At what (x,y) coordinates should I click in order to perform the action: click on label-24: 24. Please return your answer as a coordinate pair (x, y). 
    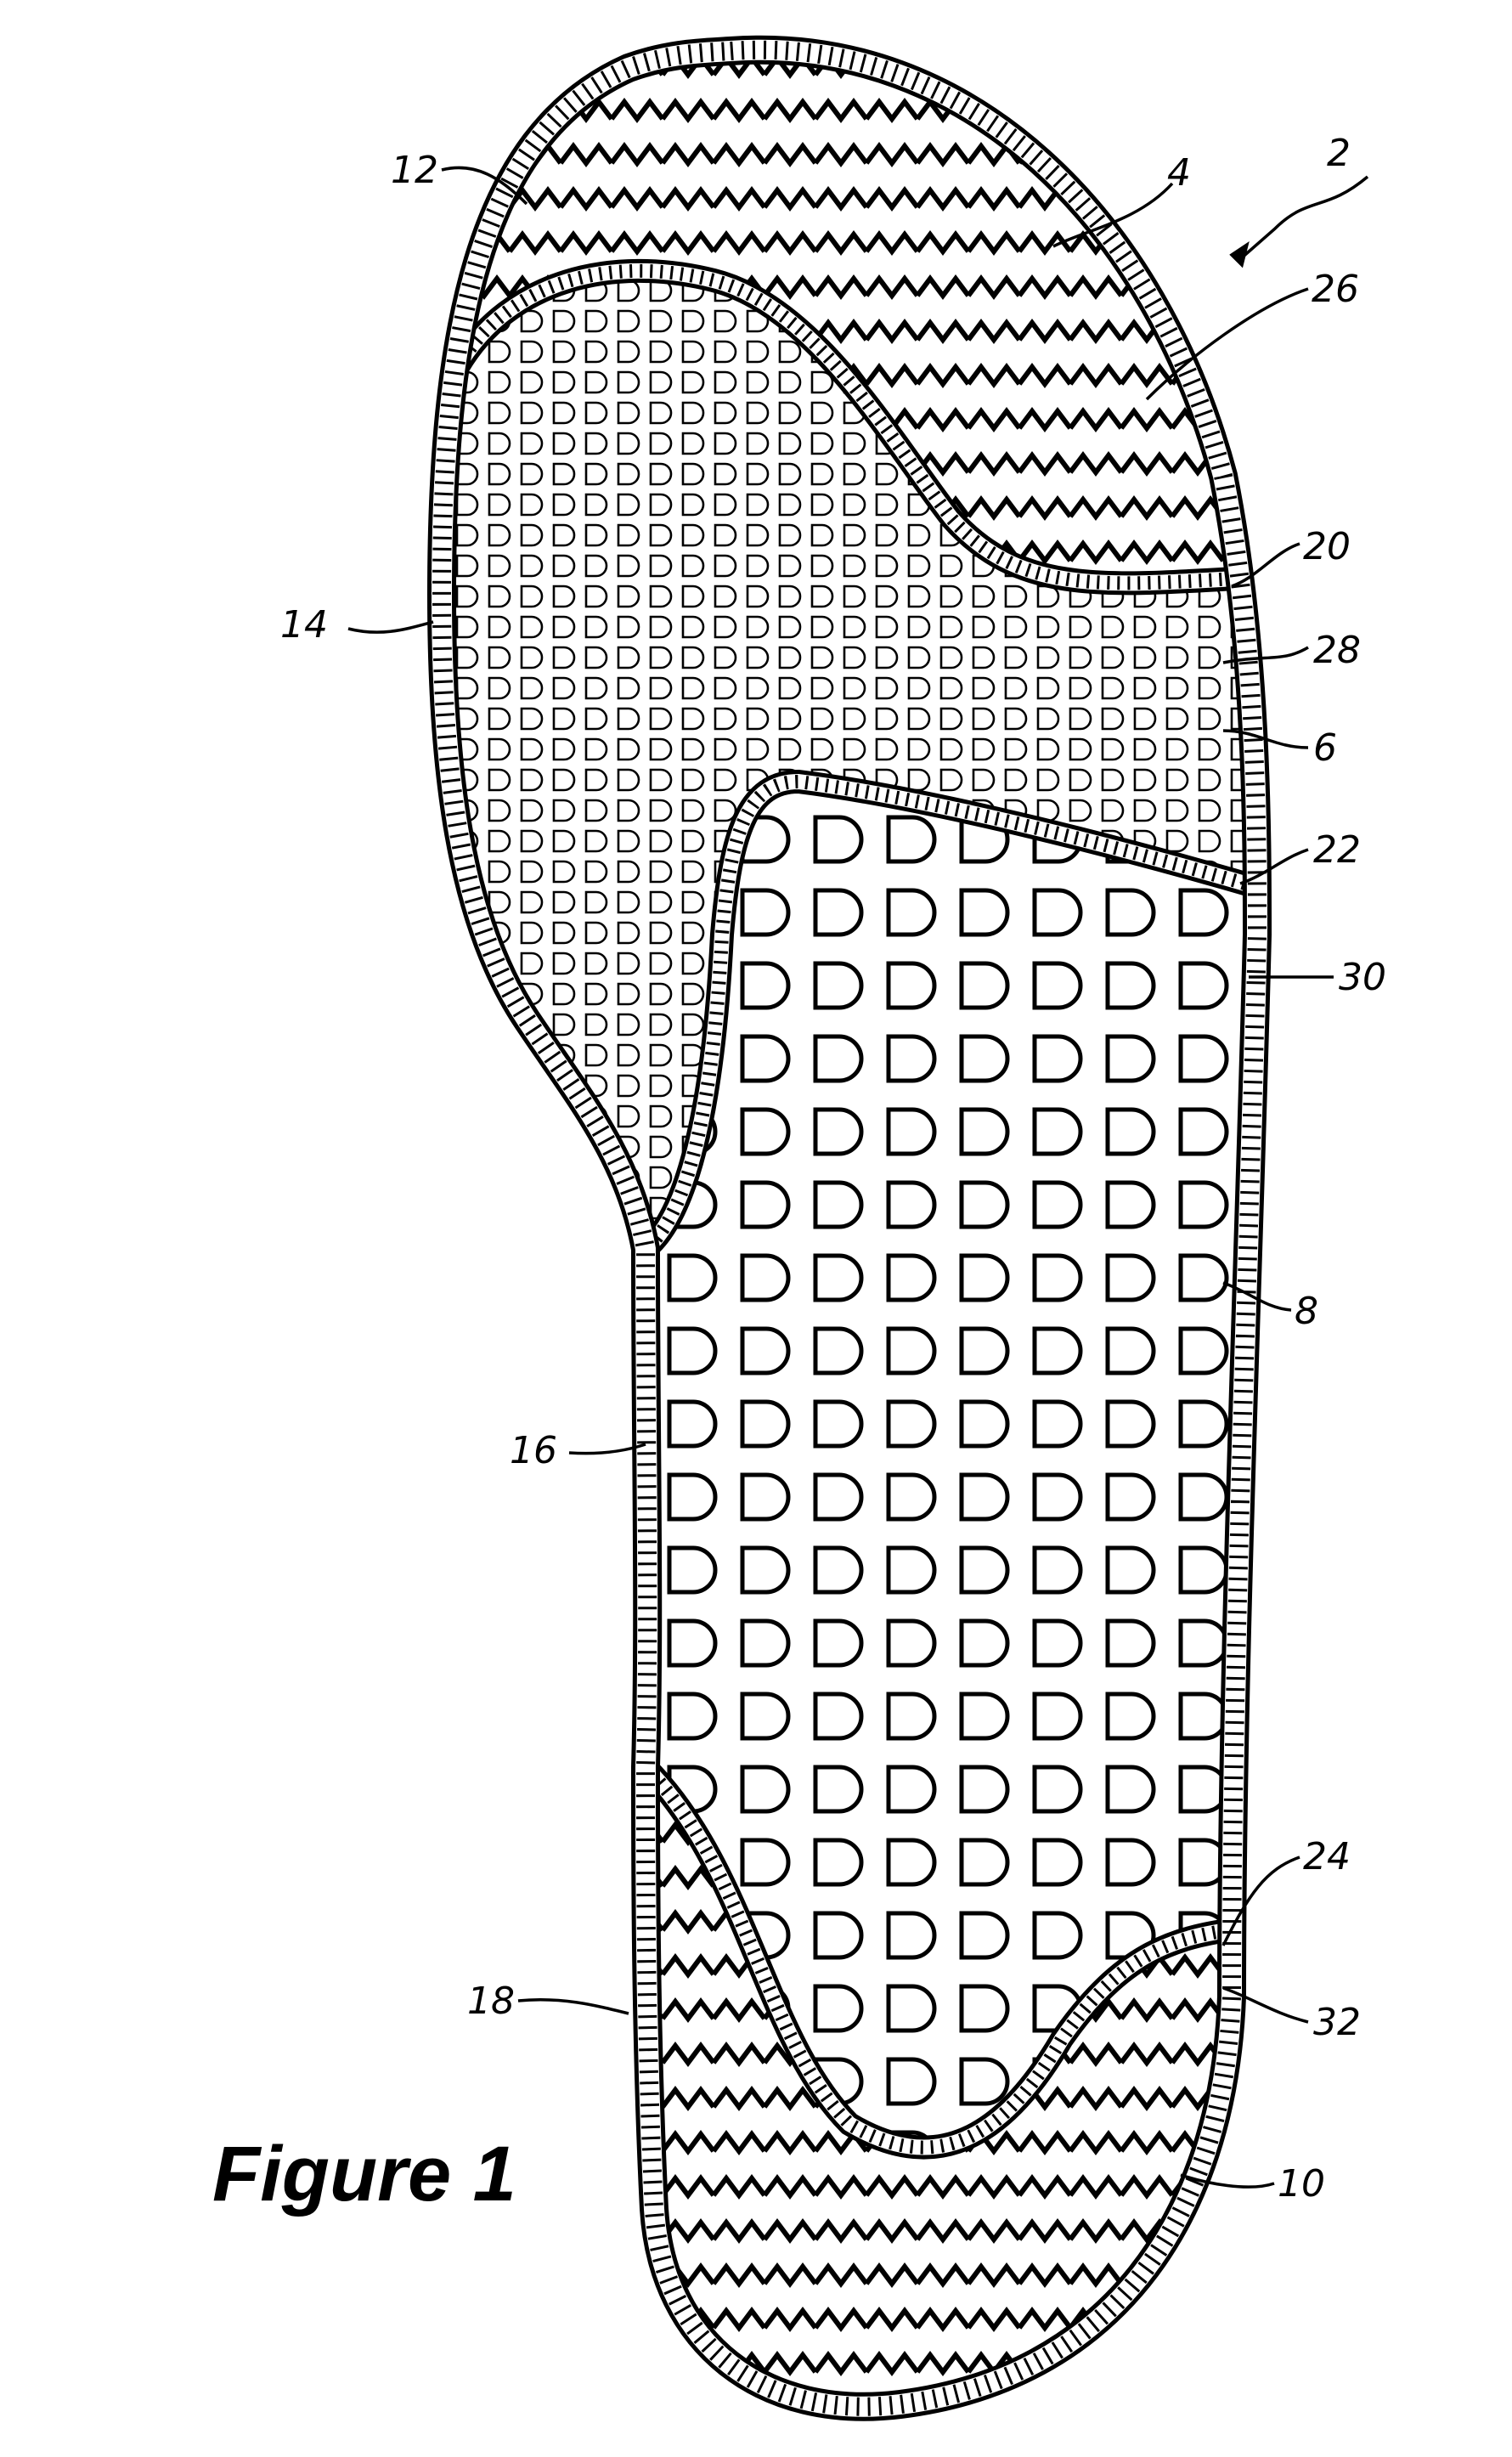
    Looking at the image, I should click on (1327, 1856).